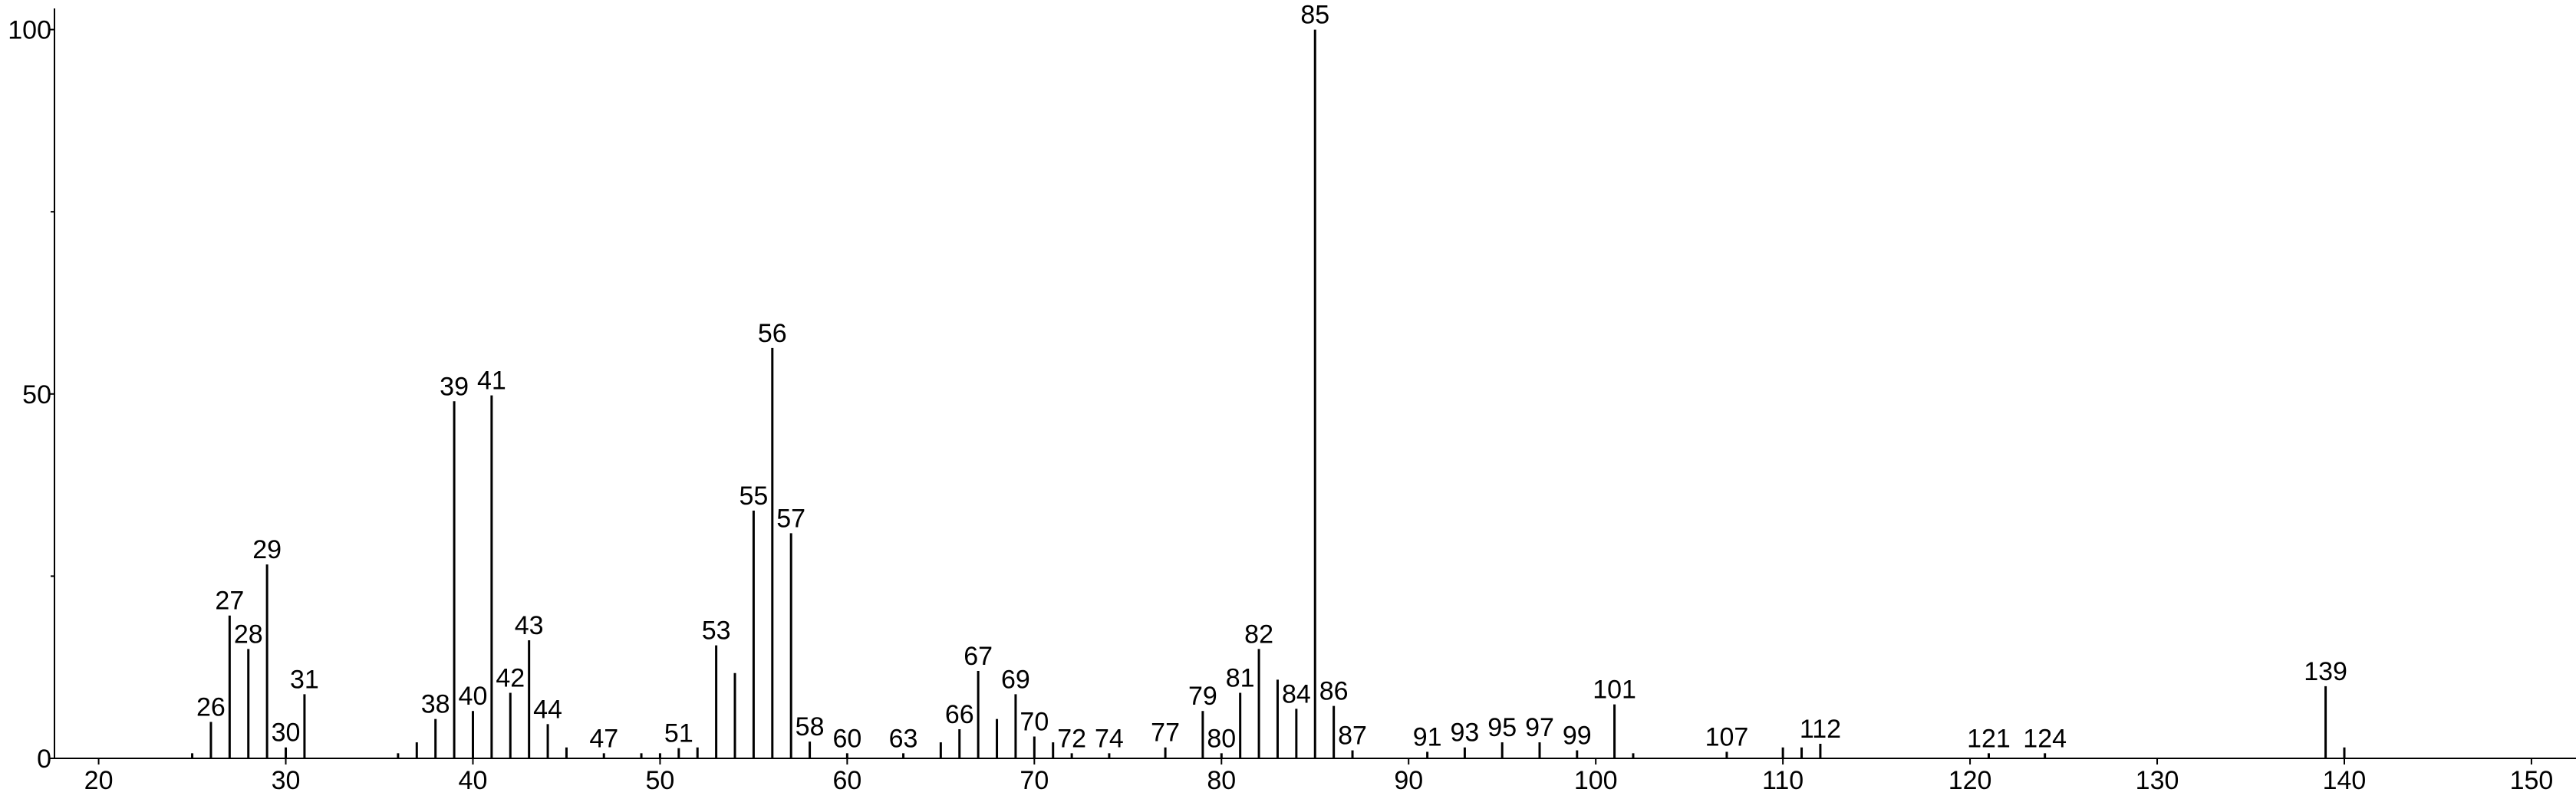  I want to click on y-tick-label: 0, so click(44, 759).